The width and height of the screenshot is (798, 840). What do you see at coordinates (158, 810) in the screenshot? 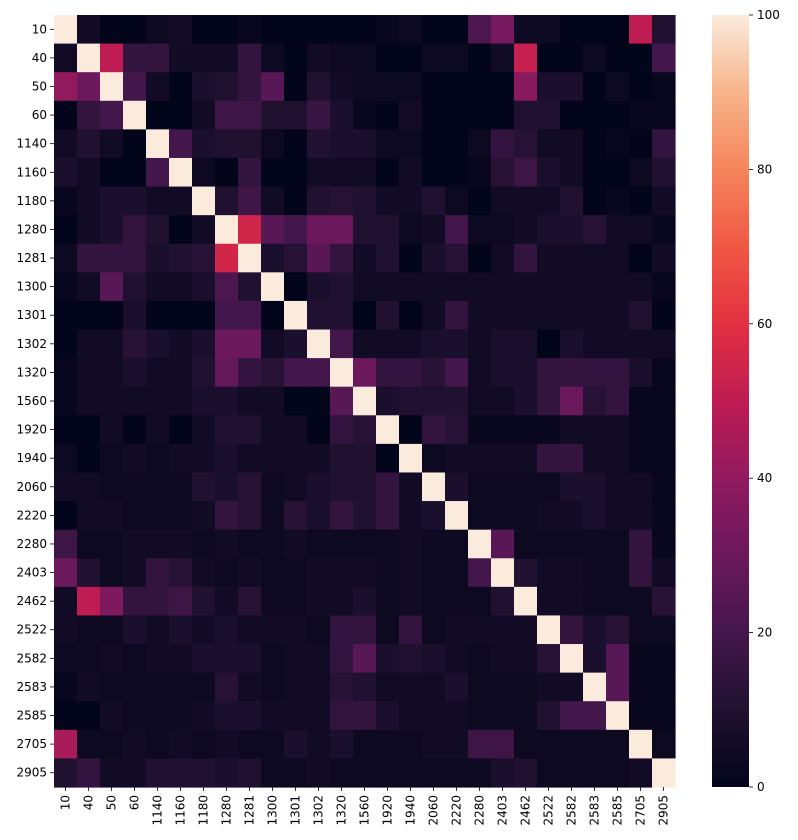
I see `x-tick-label: 1140` at bounding box center [158, 810].